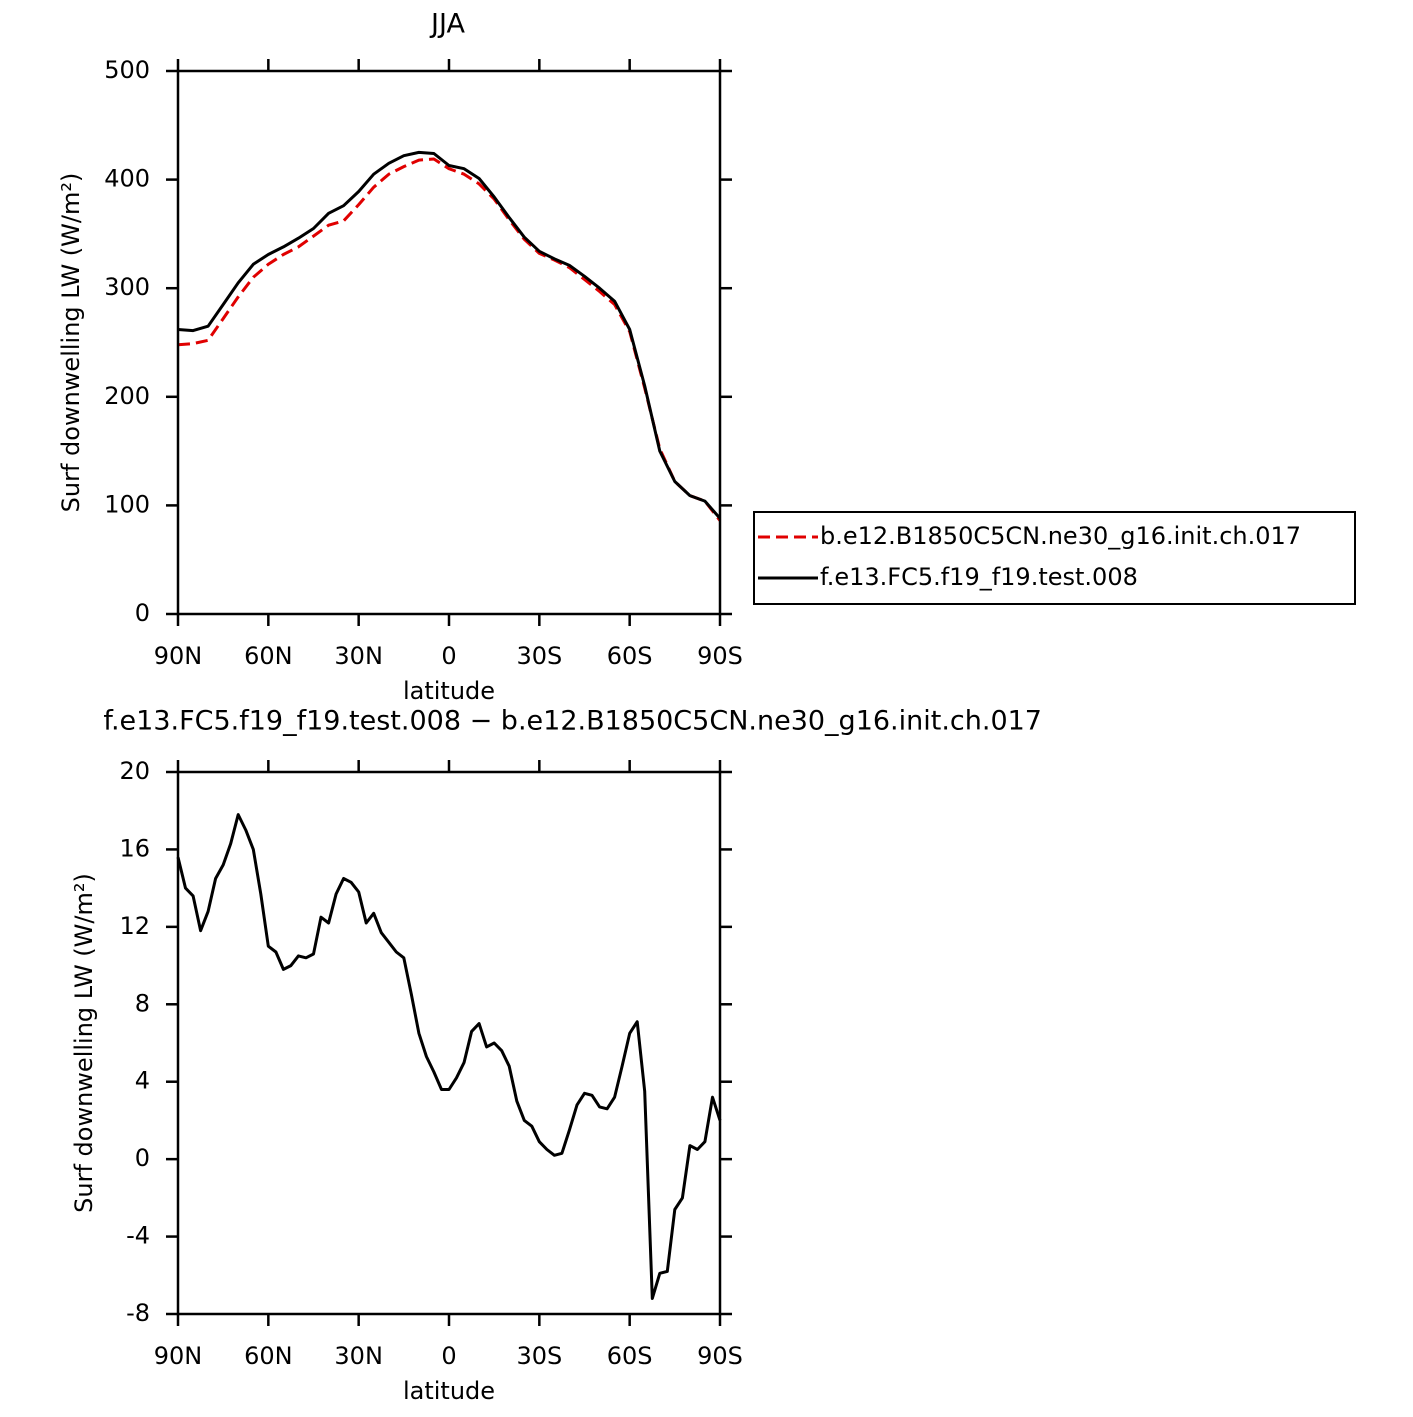  I want to click on y-tick-label: 8, so click(142, 1003).